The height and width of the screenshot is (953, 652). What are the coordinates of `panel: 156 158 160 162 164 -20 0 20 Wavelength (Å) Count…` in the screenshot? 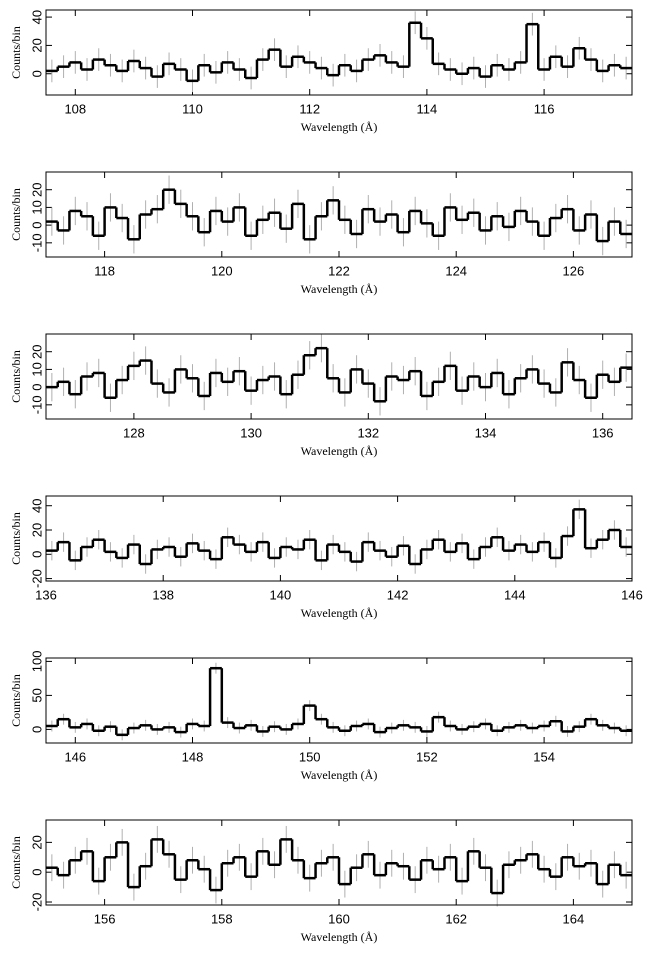 It's located at (321, 881).